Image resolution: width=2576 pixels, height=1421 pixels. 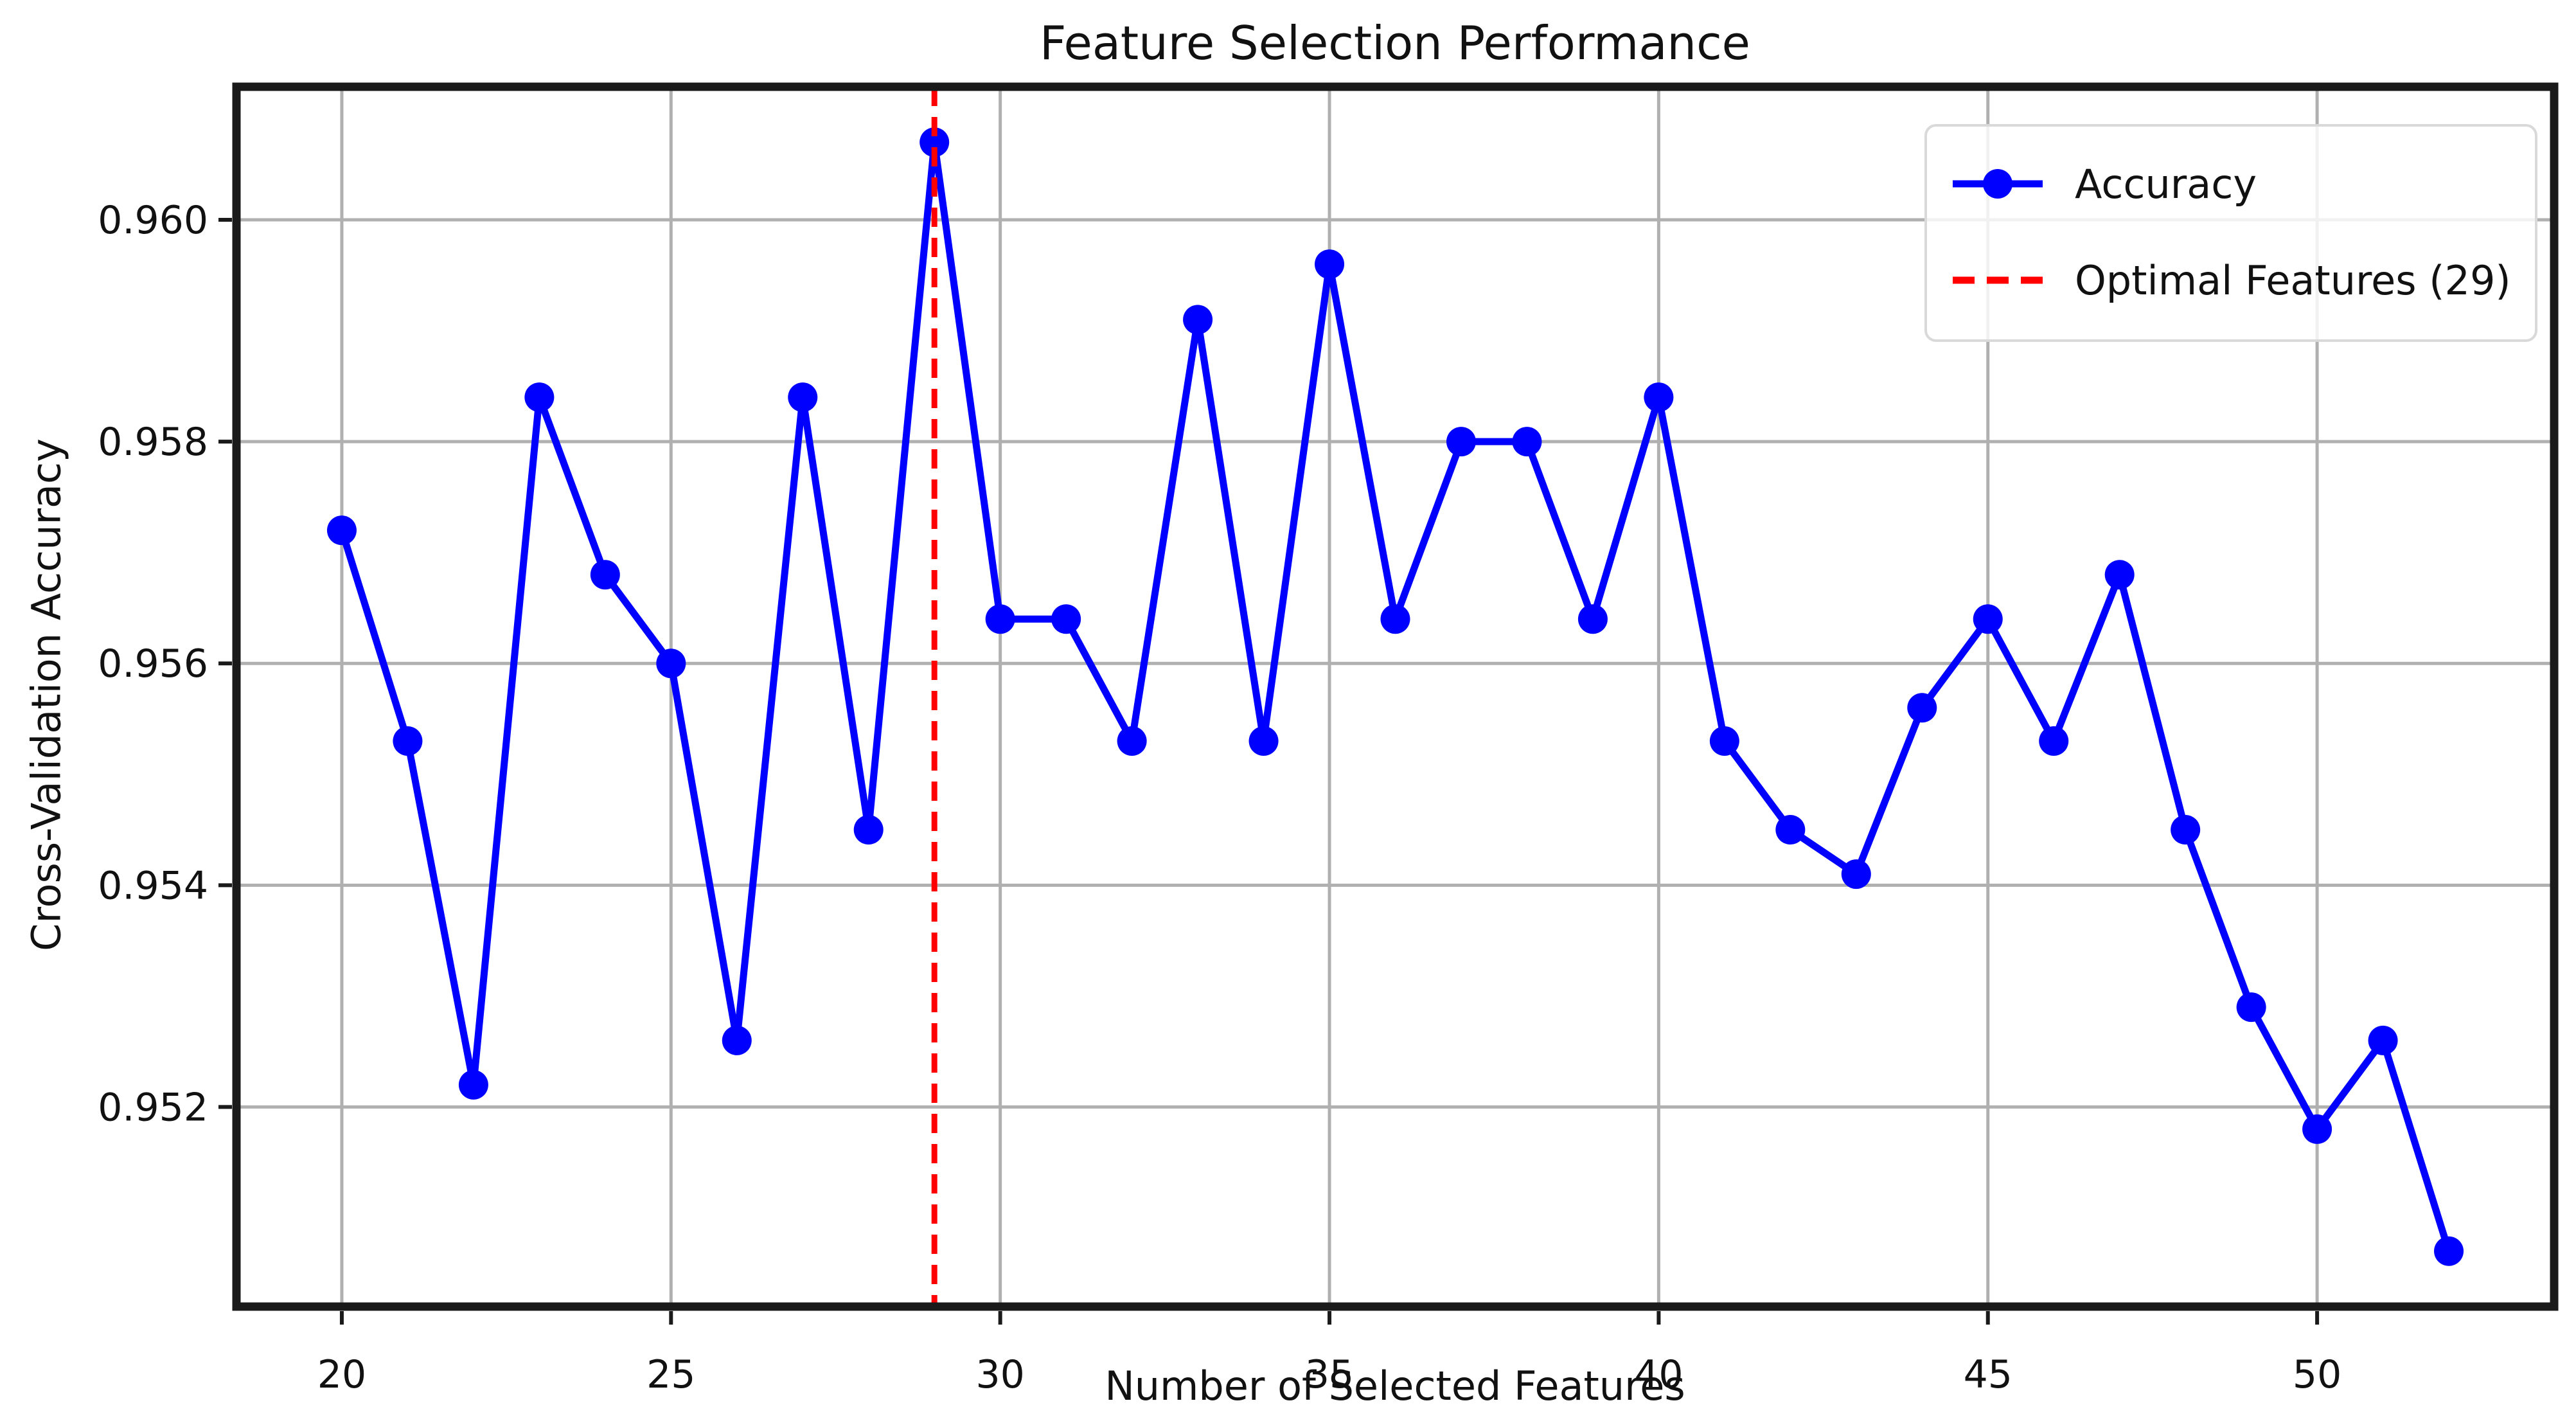 What do you see at coordinates (153, 885) in the screenshot?
I see `y-tick-label-0.954: 0.954` at bounding box center [153, 885].